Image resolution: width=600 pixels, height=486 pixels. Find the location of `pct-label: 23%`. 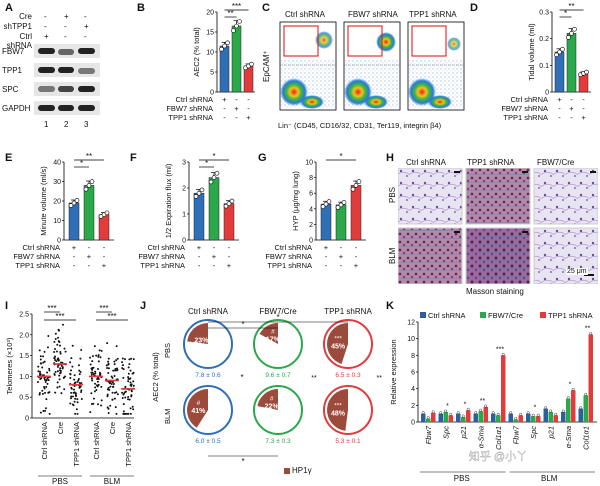

pct-label: 23% is located at coordinates (201, 340).